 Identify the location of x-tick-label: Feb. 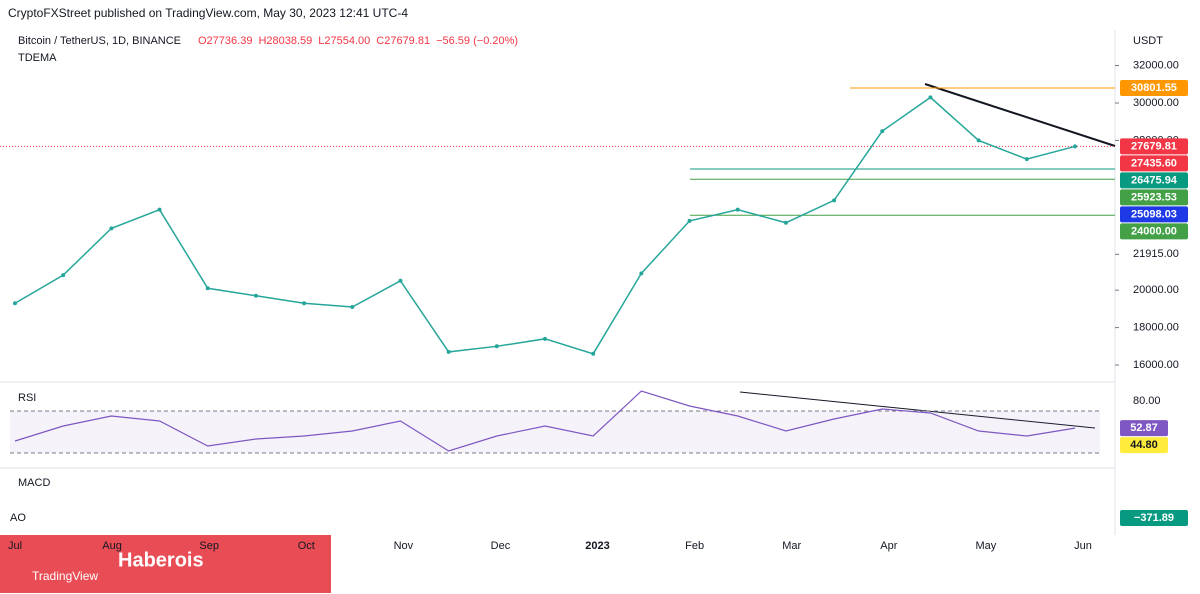
(694, 546).